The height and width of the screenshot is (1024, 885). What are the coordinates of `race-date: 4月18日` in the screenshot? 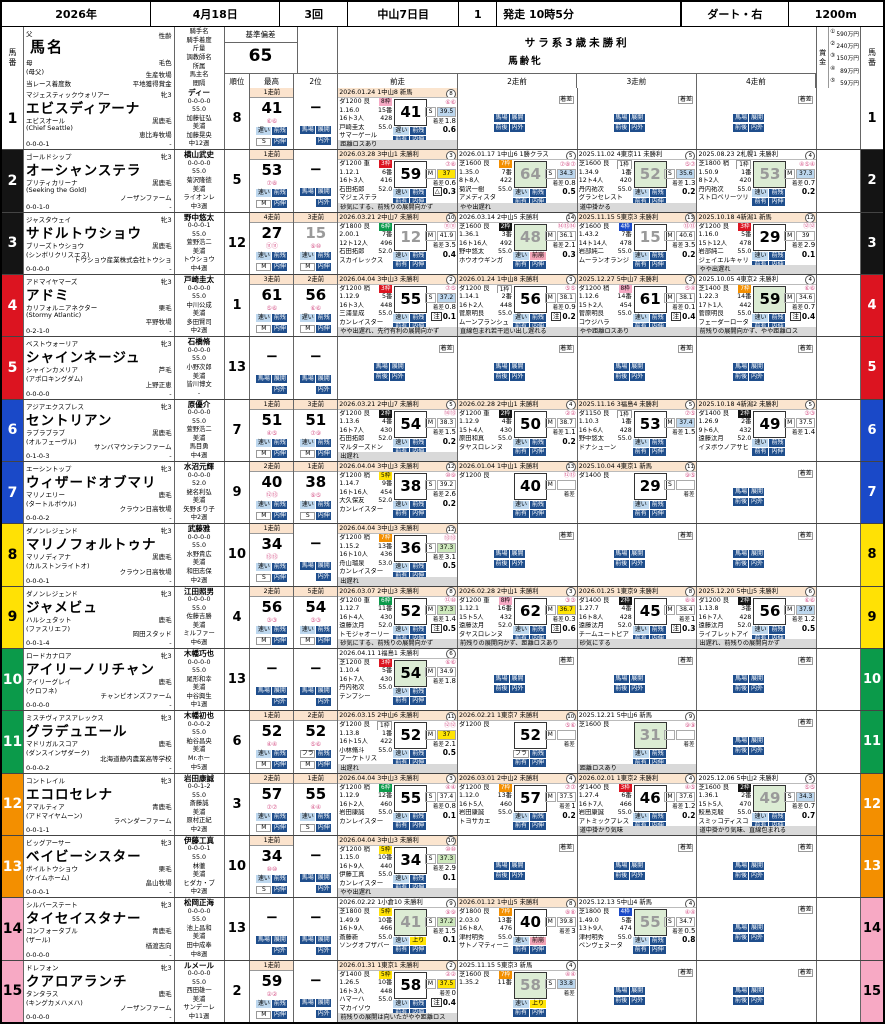 It's located at (216, 14).